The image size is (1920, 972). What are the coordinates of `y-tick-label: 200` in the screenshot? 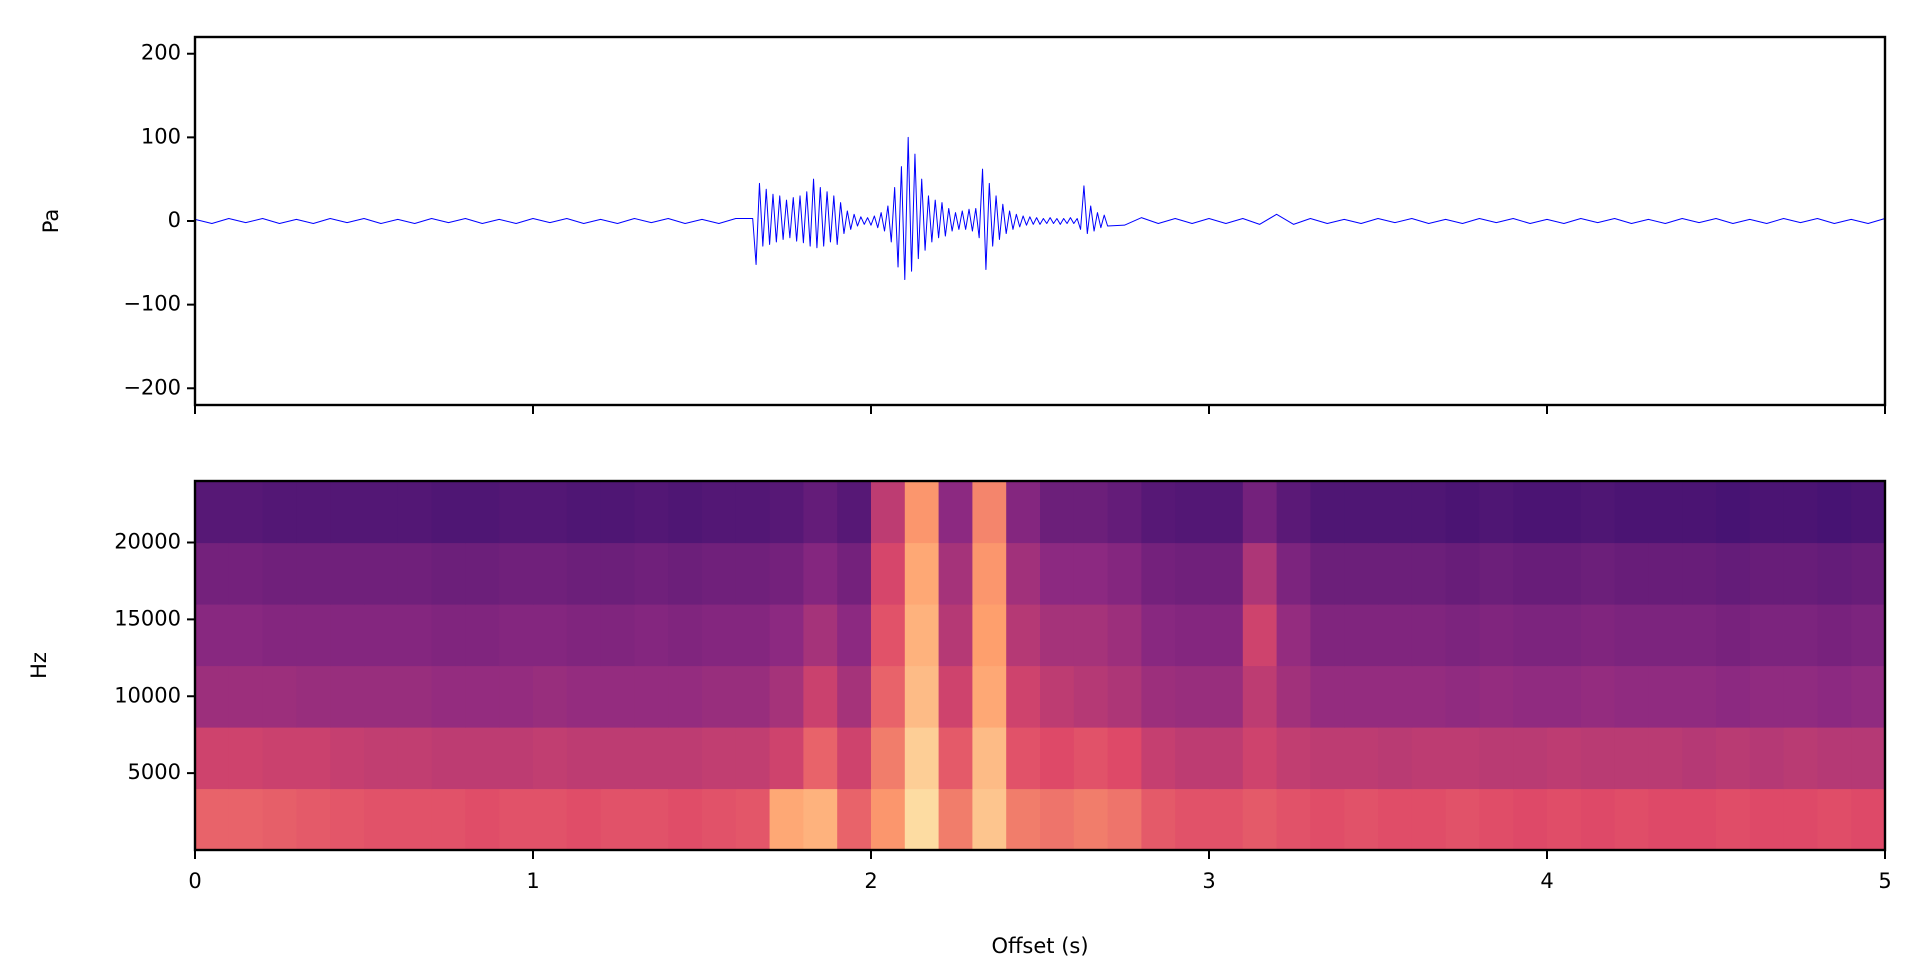 It's located at (161, 53).